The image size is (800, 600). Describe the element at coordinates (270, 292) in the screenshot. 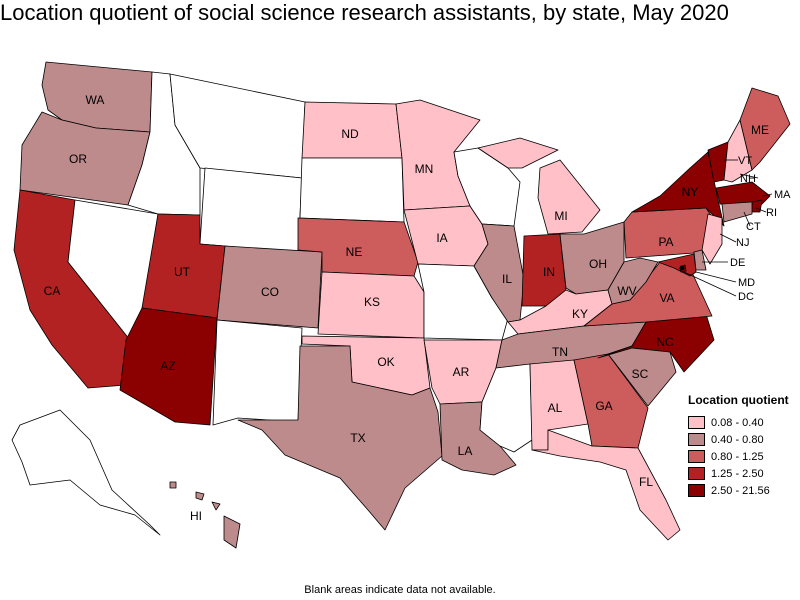

I see `state-label-co: CO` at that location.